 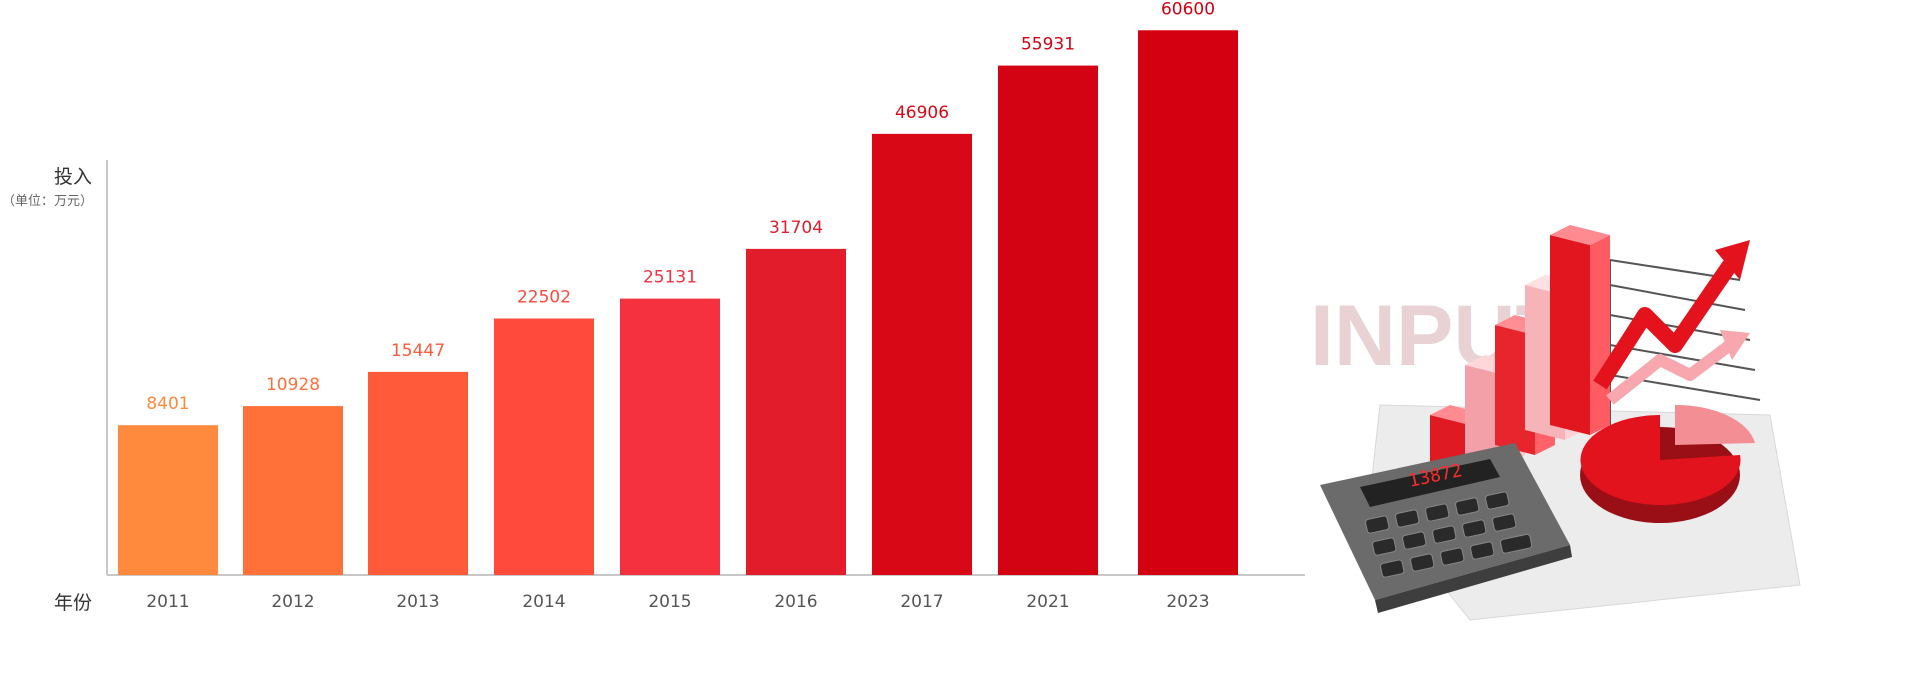 I want to click on bar-2023, so click(x=1188, y=302).